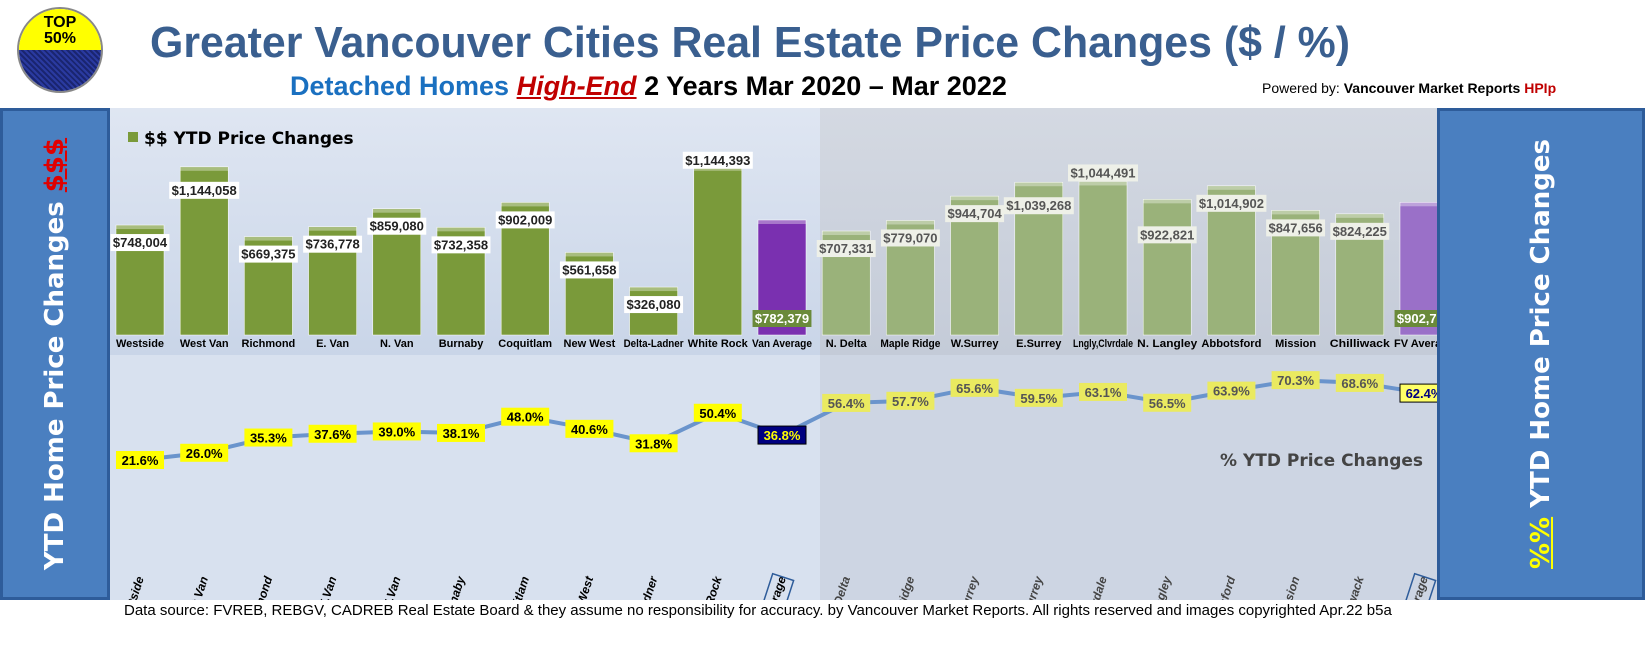 This screenshot has height=654, width=1645. I want to click on bar-category-label: Lngly,Clvrdale, so click(1103, 344).